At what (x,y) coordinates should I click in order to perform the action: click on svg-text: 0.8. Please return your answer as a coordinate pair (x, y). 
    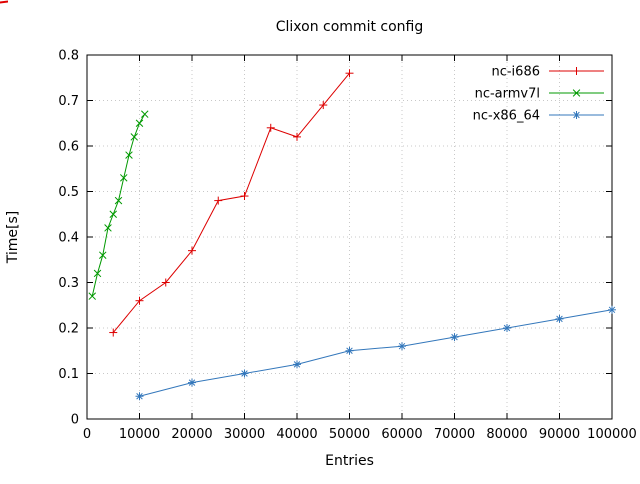
    Looking at the image, I should click on (68, 56).